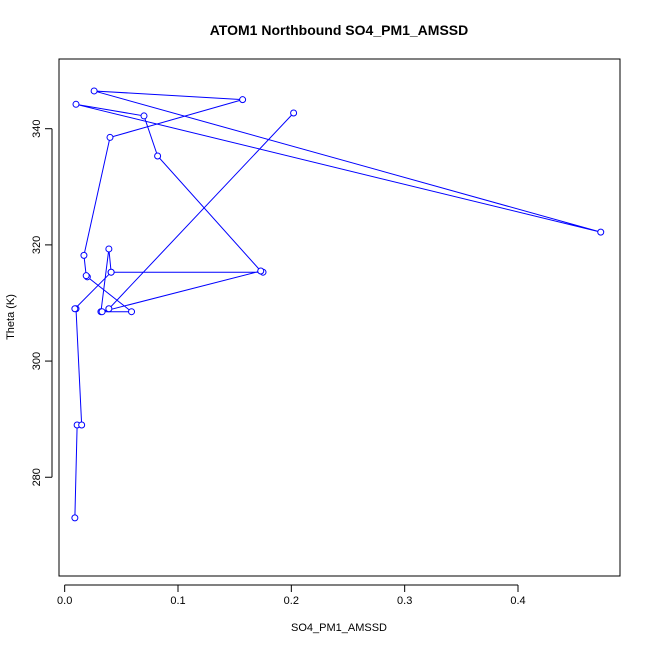 This screenshot has height=650, width=650. Describe the element at coordinates (11, 317) in the screenshot. I see `y-axis-label: Theta (K)` at that location.